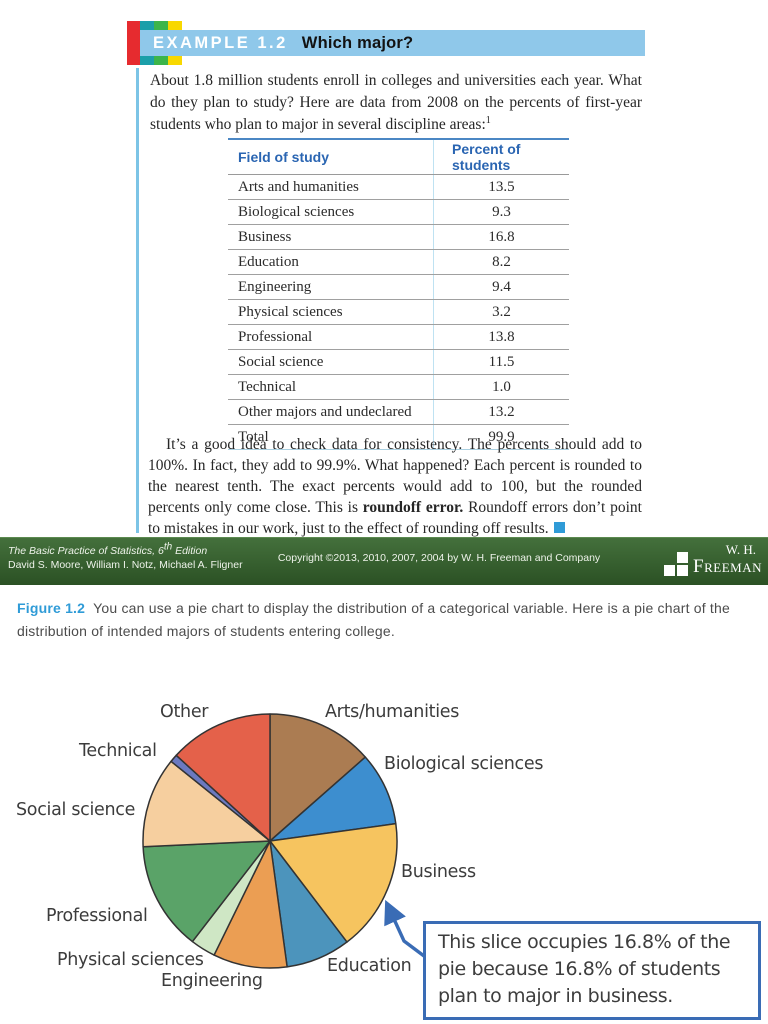 This screenshot has height=1024, width=768. Describe the element at coordinates (206, 891) in the screenshot. I see `pie-slice-professional` at that location.